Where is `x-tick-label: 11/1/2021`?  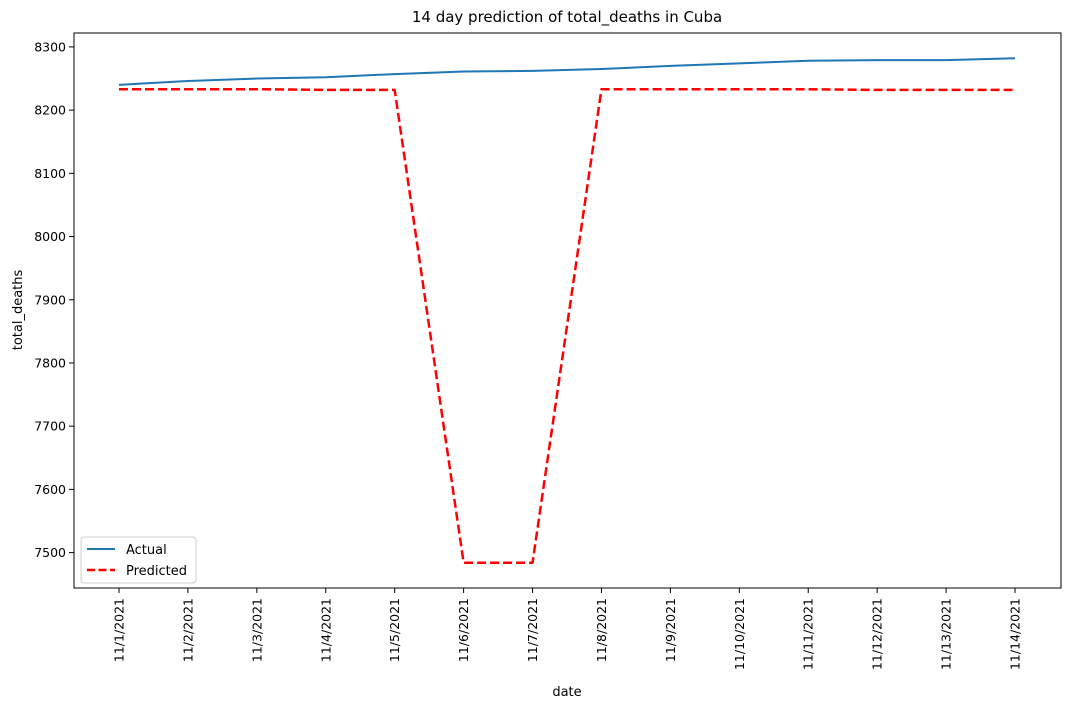
x-tick-label: 11/1/2021 is located at coordinates (119, 630).